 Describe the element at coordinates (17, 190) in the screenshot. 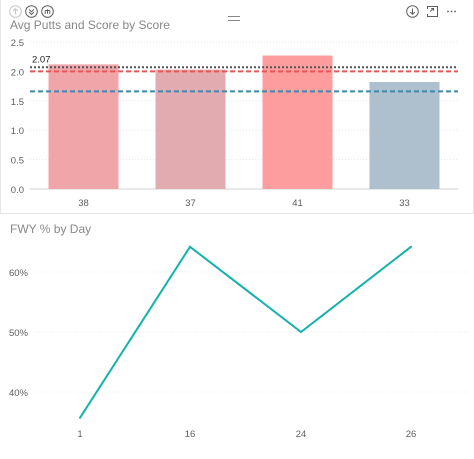

I see `y-tick-label: 0.0` at that location.